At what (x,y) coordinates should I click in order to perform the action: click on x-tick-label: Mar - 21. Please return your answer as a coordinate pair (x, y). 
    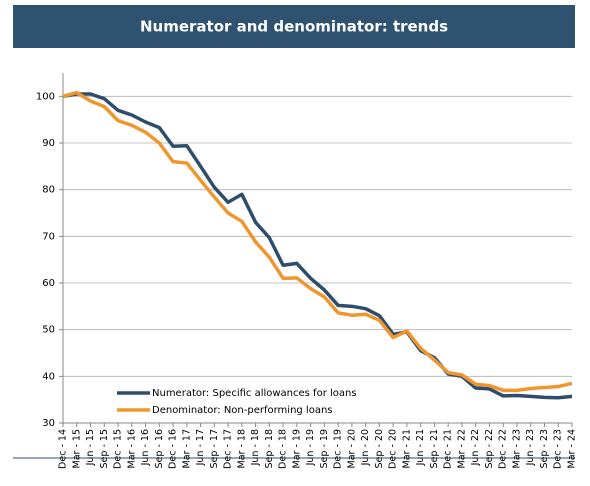
    Looking at the image, I should click on (406, 448).